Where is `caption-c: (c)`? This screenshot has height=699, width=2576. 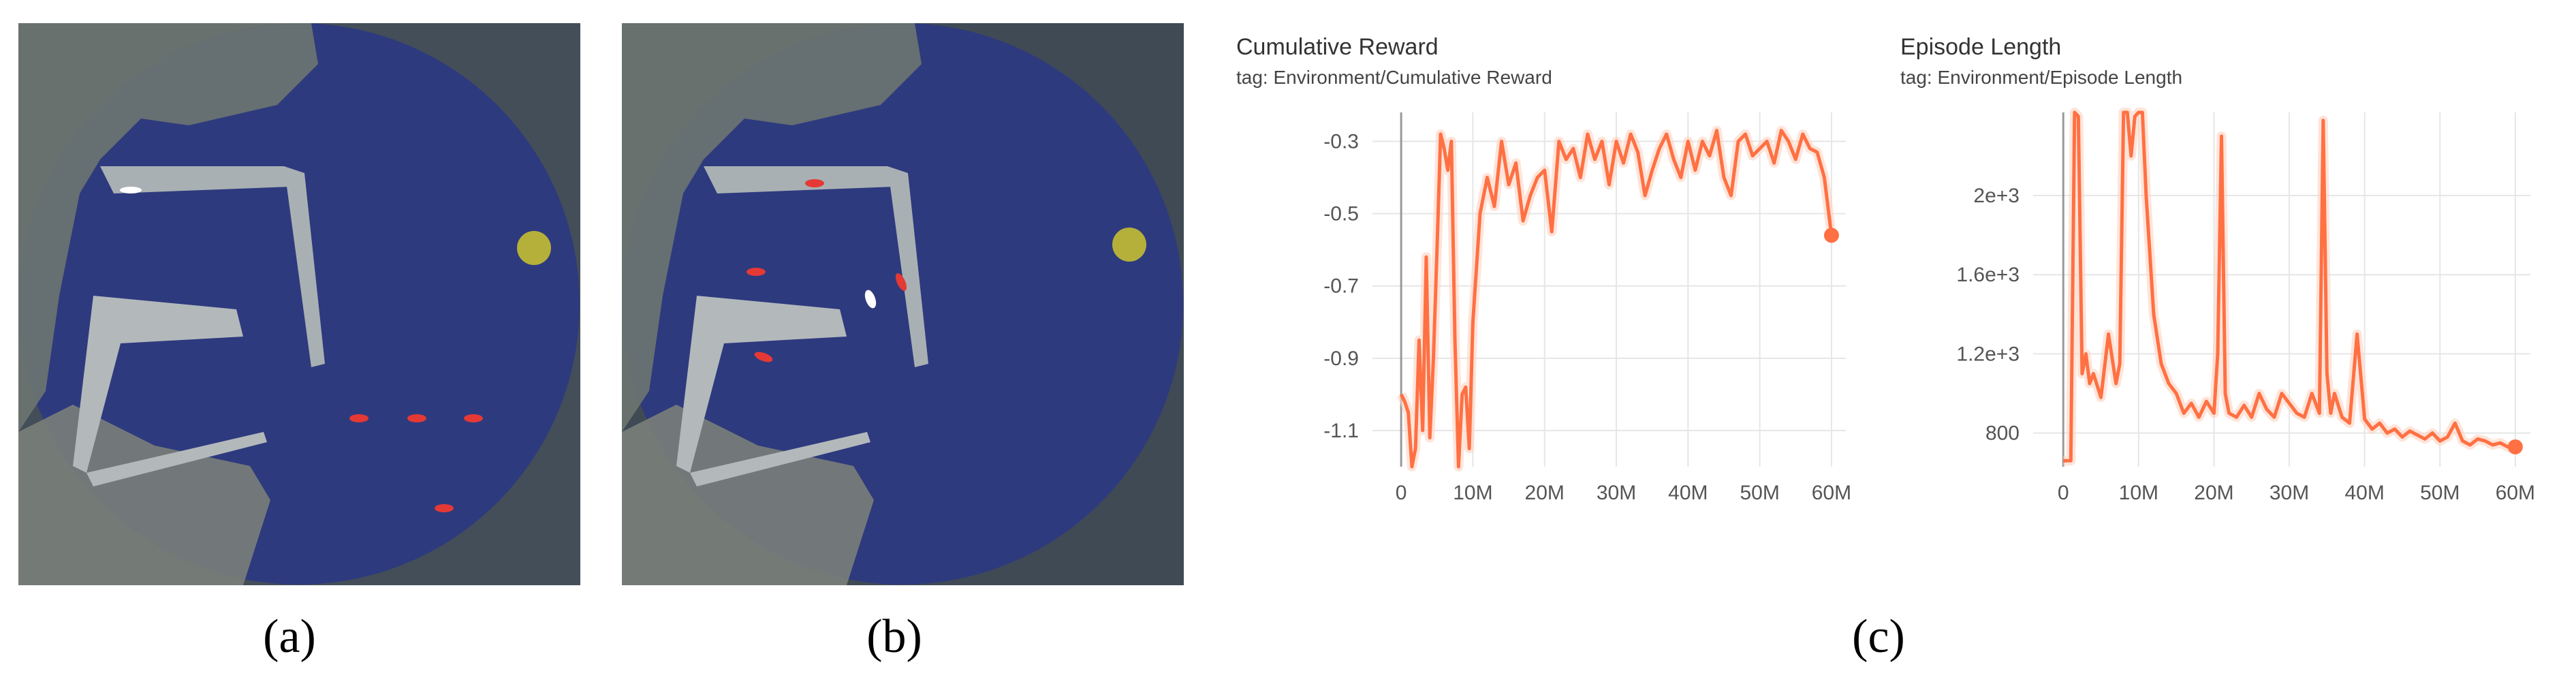
caption-c: (c) is located at coordinates (1878, 636).